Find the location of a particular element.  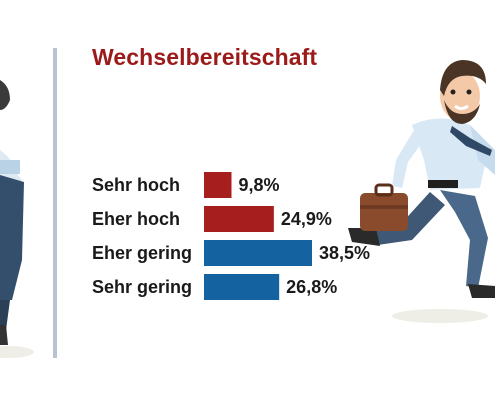

category-label: Eher hoch is located at coordinates (136, 219).